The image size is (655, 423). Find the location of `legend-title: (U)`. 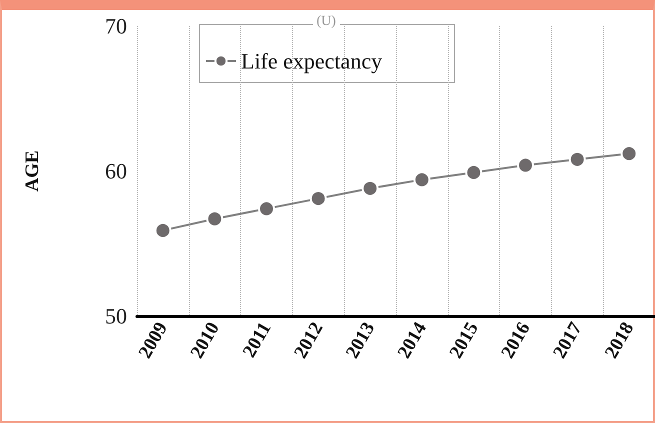

legend-title: (U) is located at coordinates (326, 22).